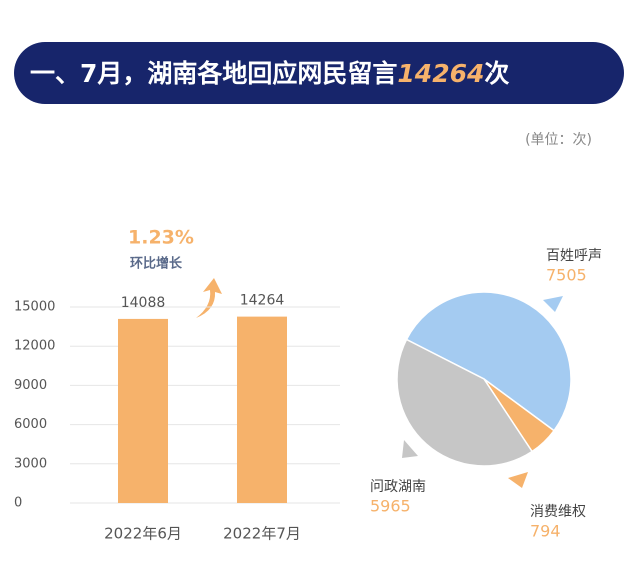 The width and height of the screenshot is (640, 576). I want to click on slice-name: 百姓呼声, so click(574, 256).